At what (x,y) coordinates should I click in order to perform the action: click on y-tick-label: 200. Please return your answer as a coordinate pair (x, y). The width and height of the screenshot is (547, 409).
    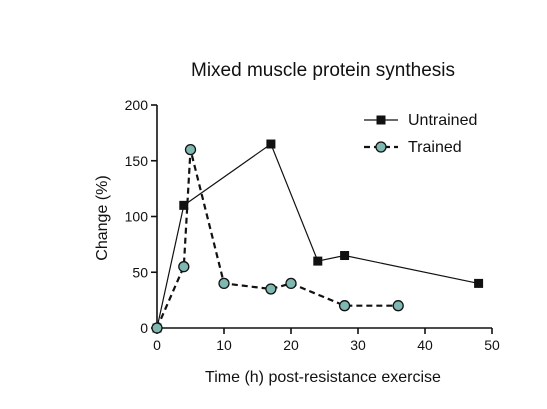
    Looking at the image, I should click on (137, 105).